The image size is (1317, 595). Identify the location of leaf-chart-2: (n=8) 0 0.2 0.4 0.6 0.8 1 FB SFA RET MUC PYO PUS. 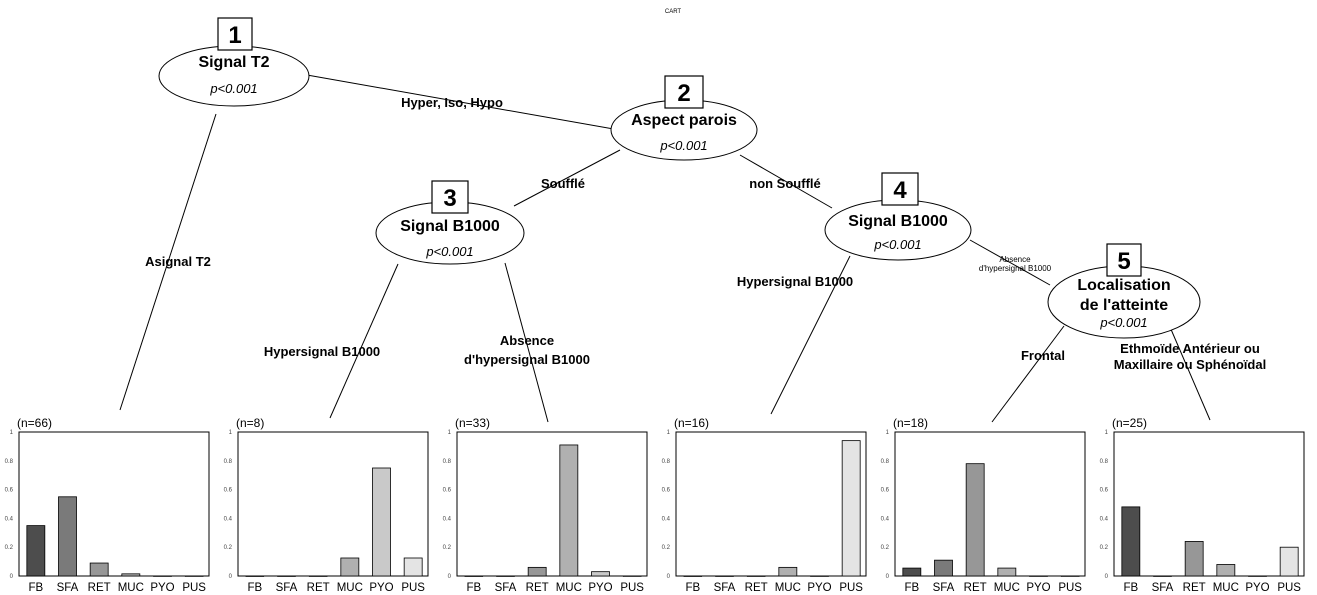
(326, 505).